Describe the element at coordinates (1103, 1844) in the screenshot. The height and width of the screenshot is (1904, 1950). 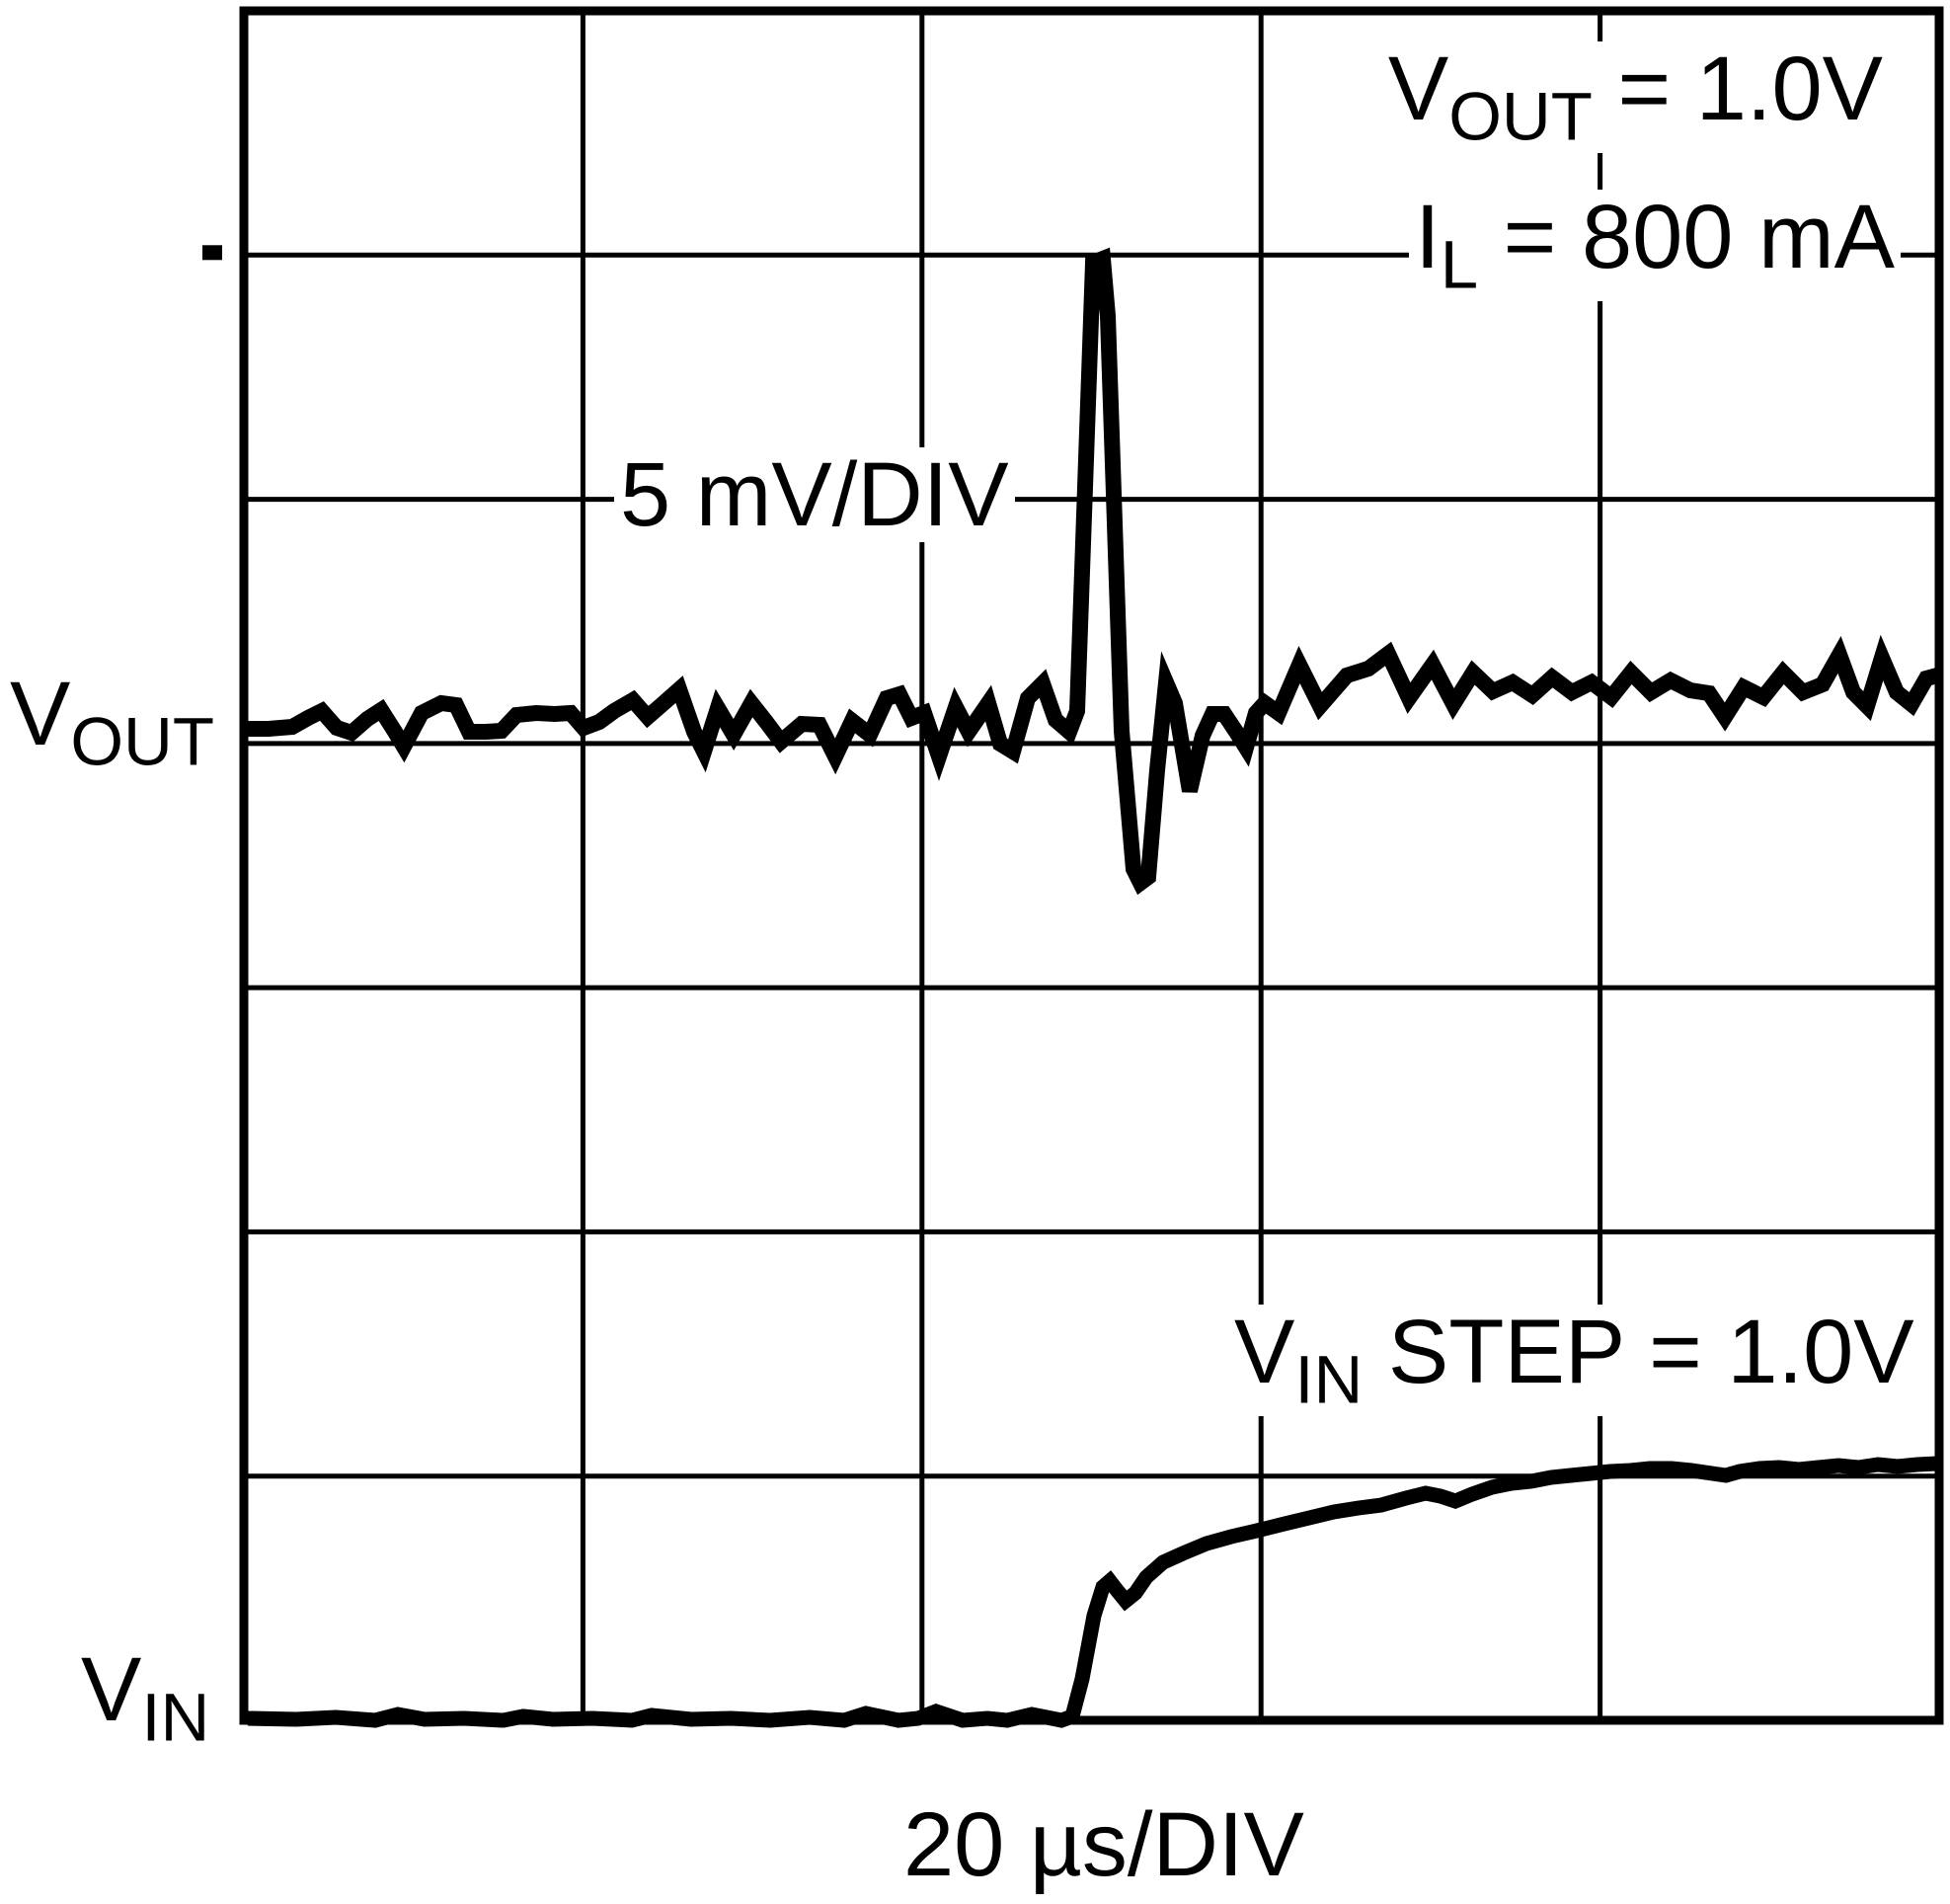
I see `x-axis-label: 20 µs/DIV` at that location.